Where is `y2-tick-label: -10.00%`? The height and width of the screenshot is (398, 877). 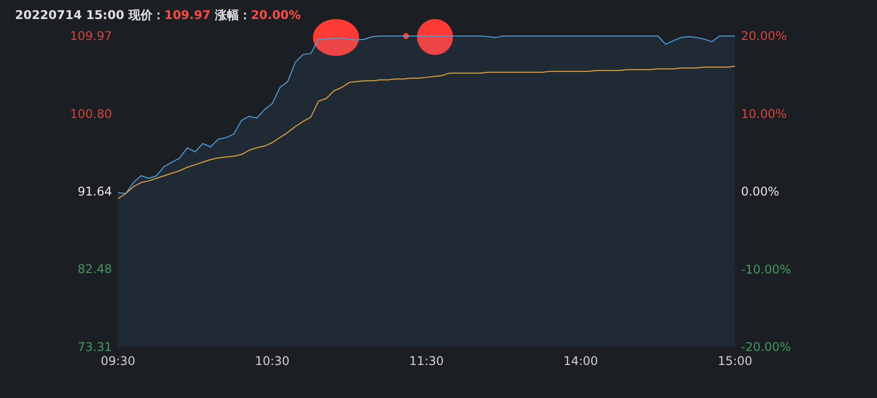 y2-tick-label: -10.00% is located at coordinates (766, 269).